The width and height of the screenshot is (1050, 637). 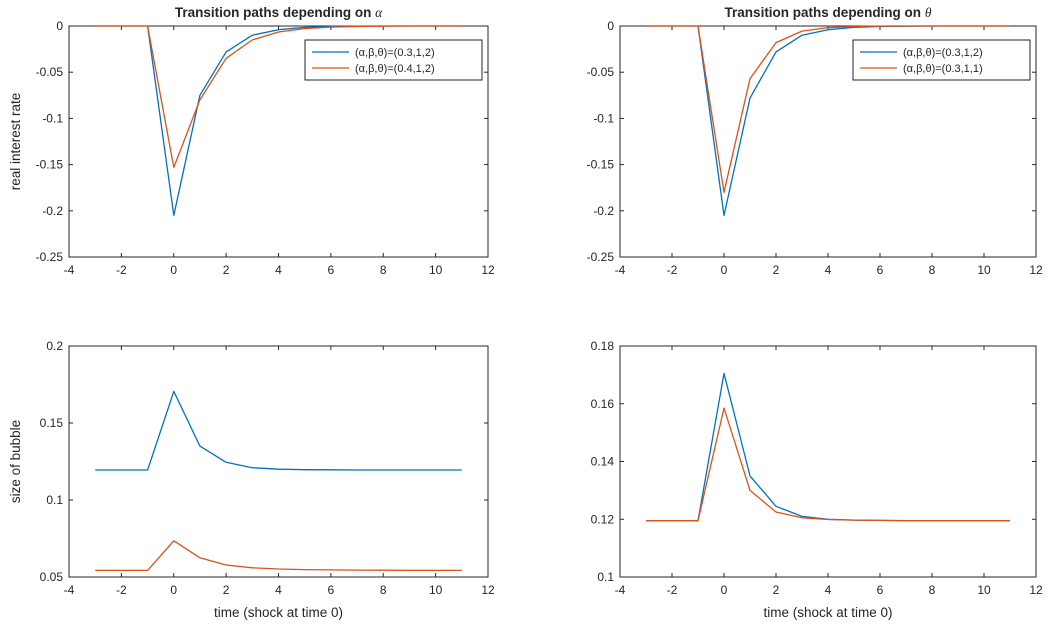 I want to click on y-tick-label: 0.16, so click(x=603, y=404).